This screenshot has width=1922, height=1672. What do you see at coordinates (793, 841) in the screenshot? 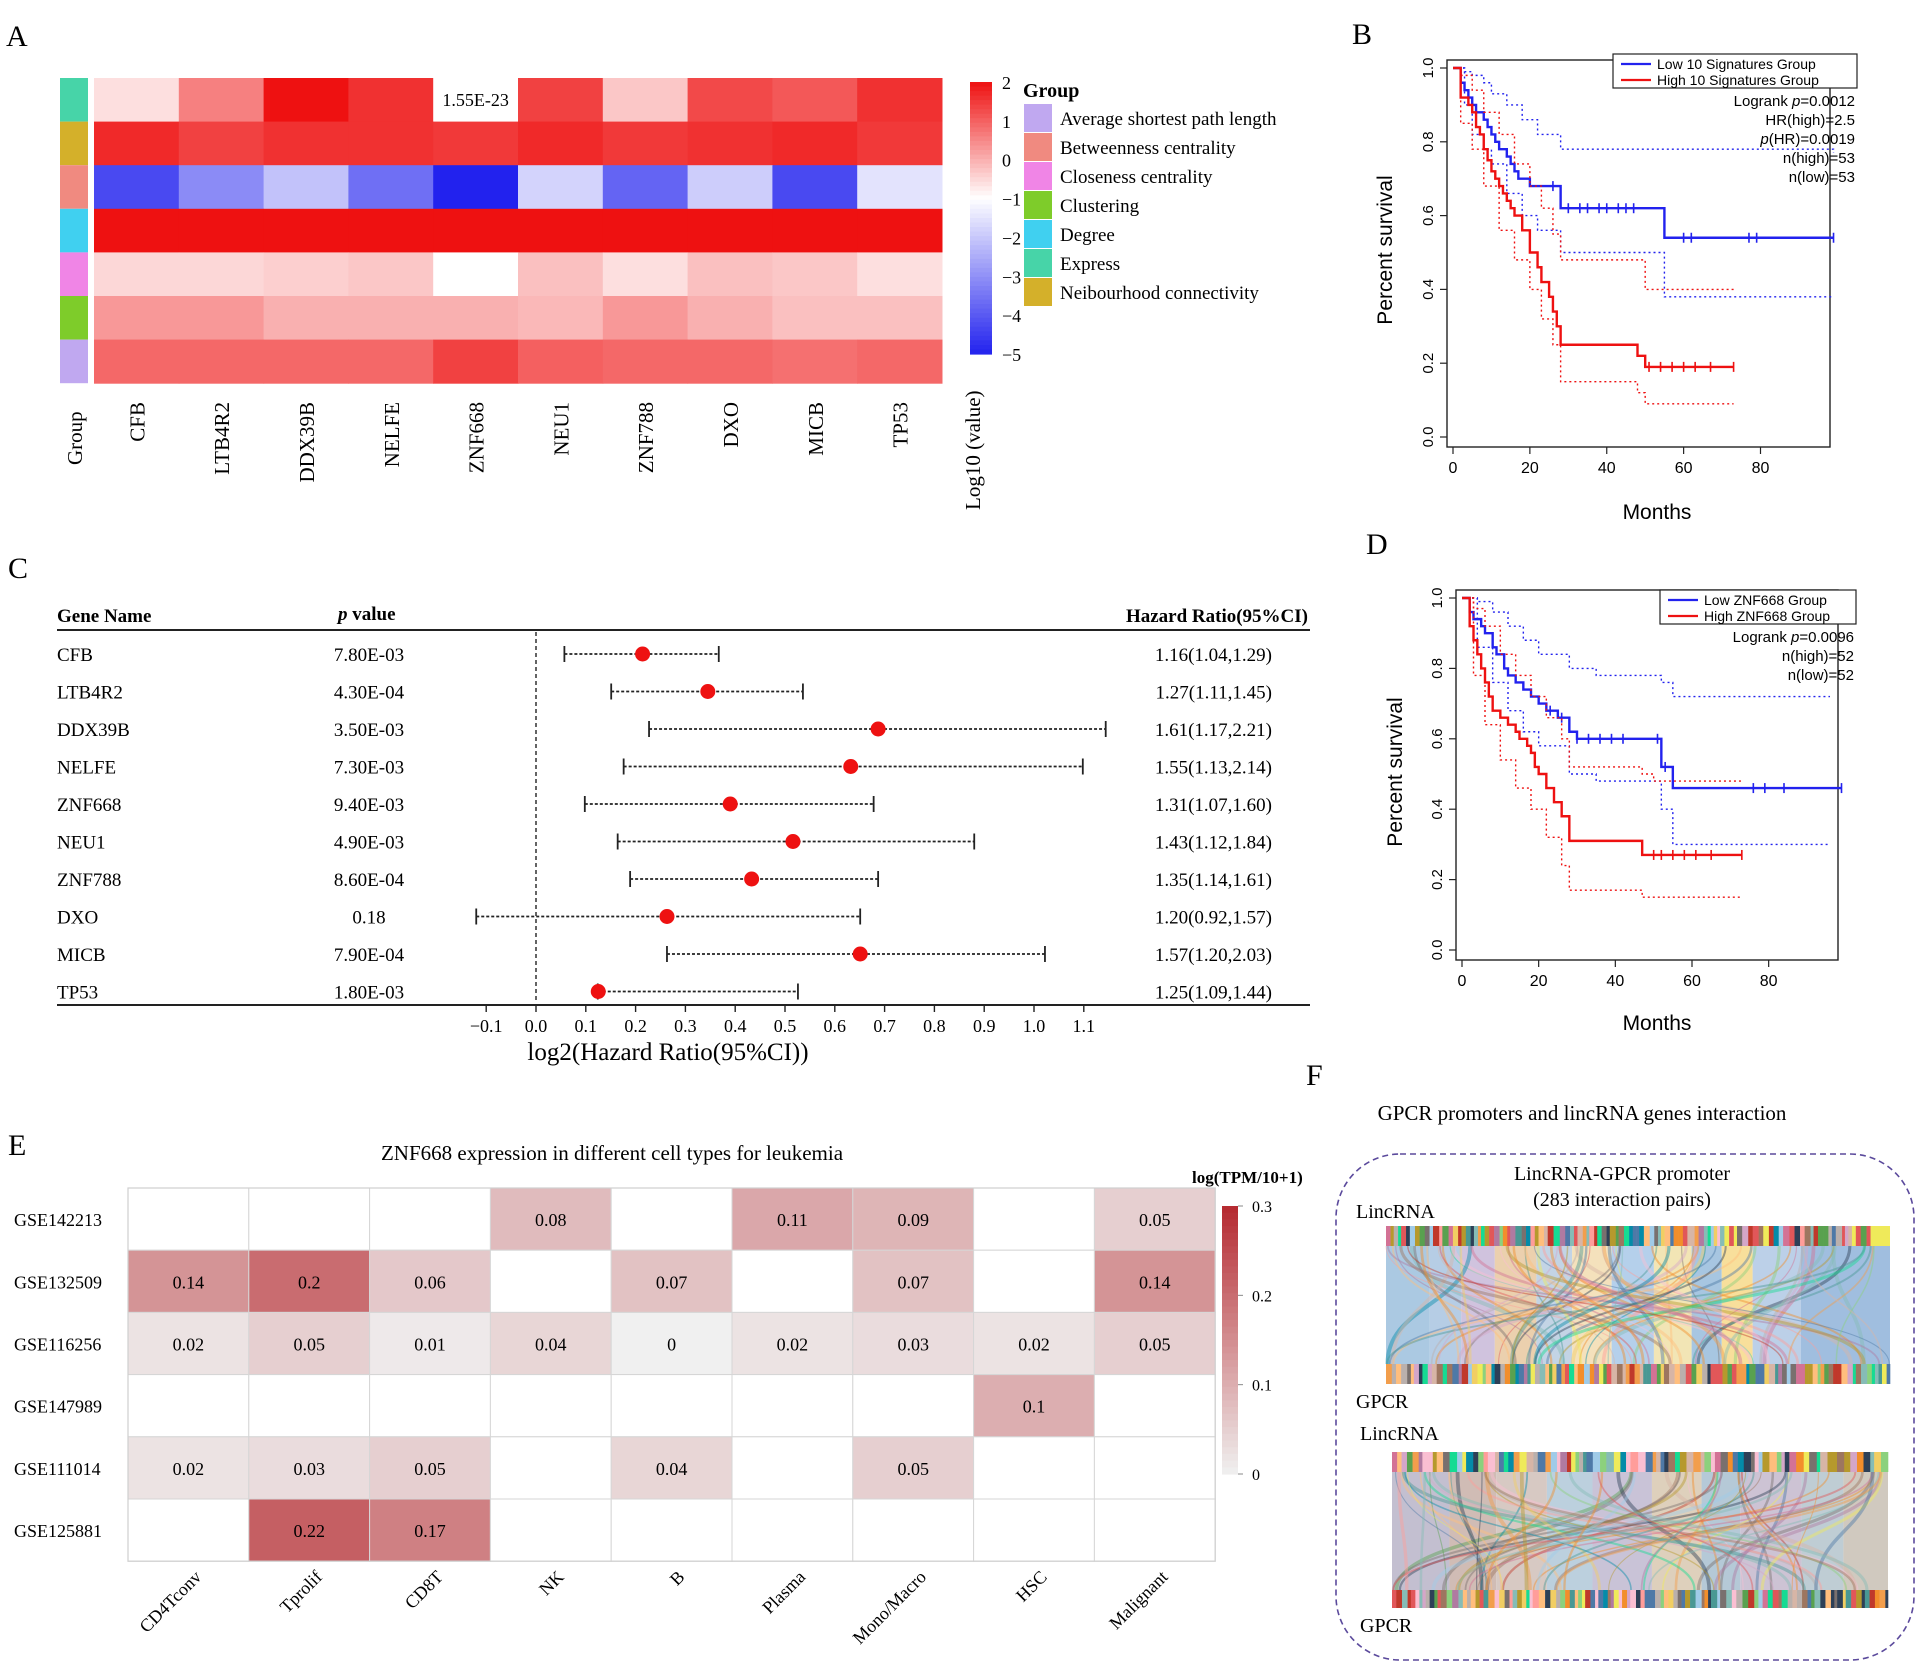
I see `hr-point` at bounding box center [793, 841].